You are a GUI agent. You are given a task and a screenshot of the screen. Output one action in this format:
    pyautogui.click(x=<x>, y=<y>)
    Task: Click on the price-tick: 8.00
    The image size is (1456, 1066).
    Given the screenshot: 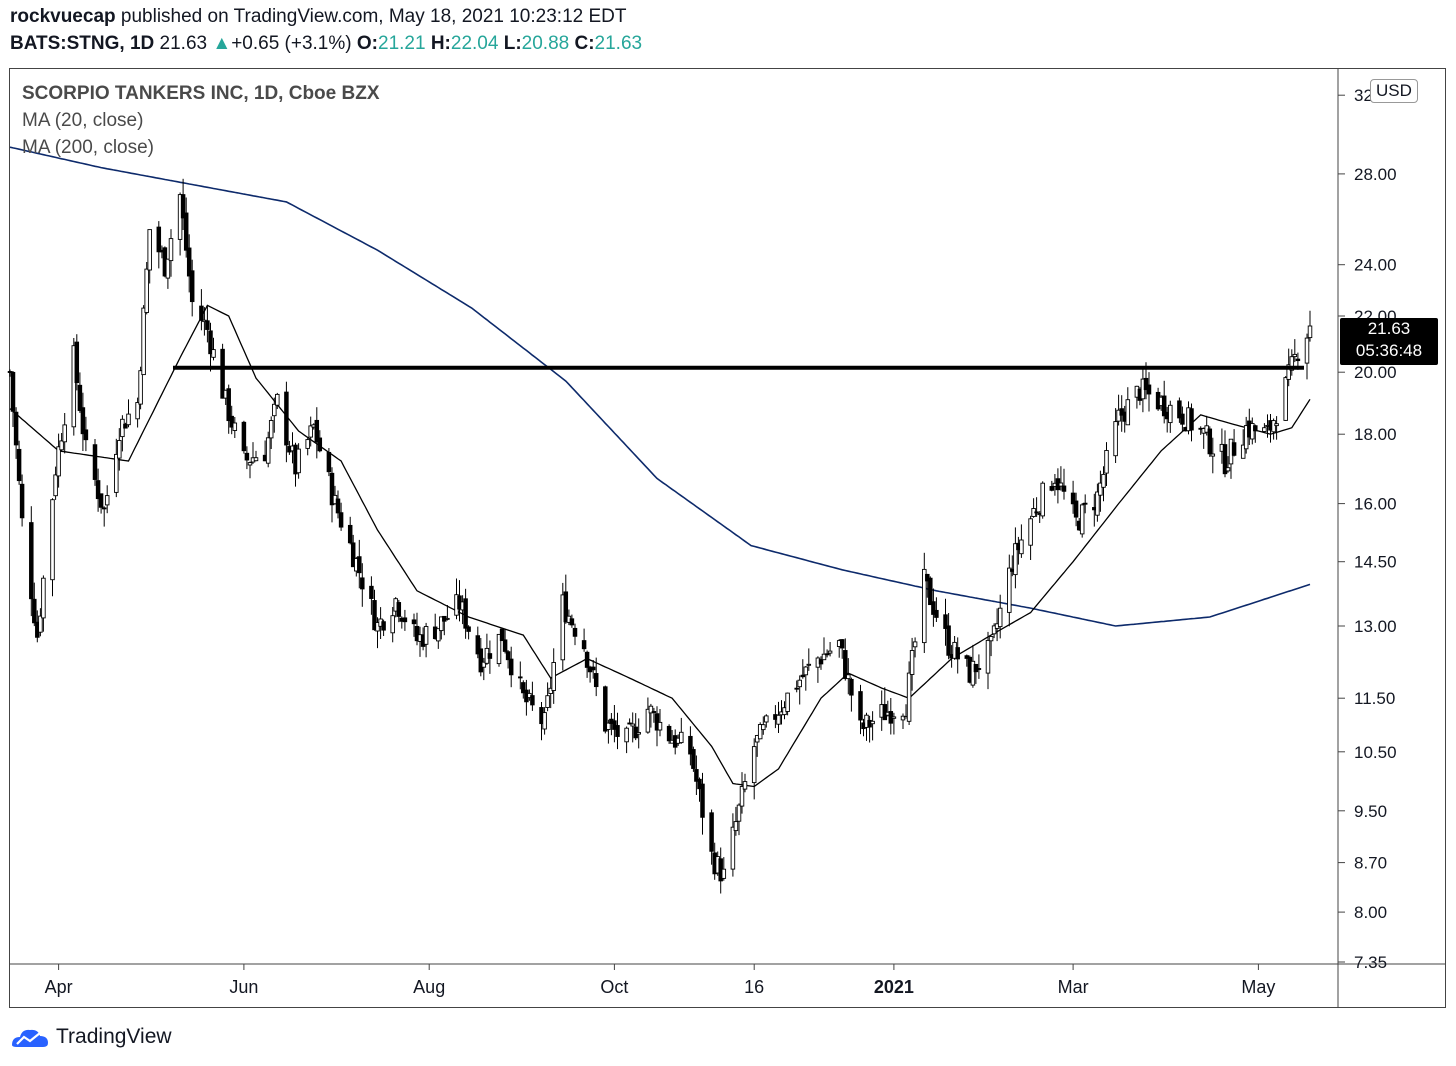 What is the action you would take?
    pyautogui.click(x=1362, y=912)
    